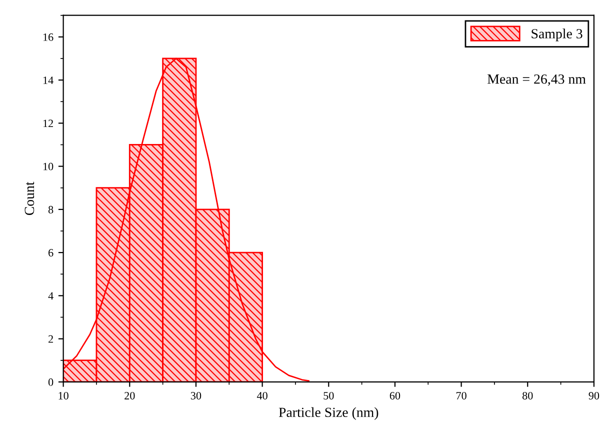  What do you see at coordinates (51, 253) in the screenshot?
I see `y-tick-label: 6` at bounding box center [51, 253].